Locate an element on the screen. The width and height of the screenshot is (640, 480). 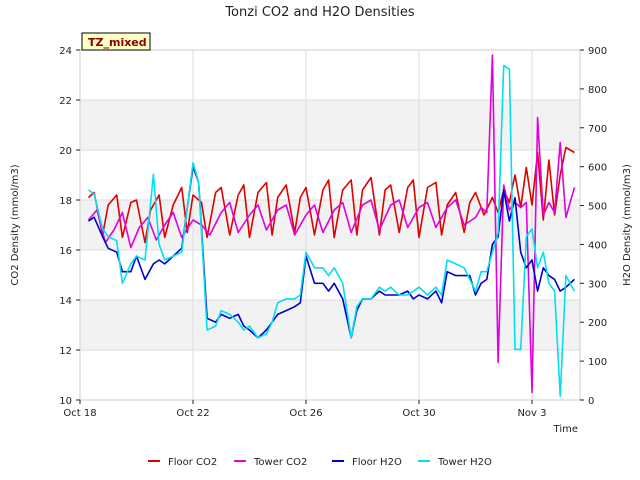
right-axis-tick-label: 0 is located at coordinates (591, 401).